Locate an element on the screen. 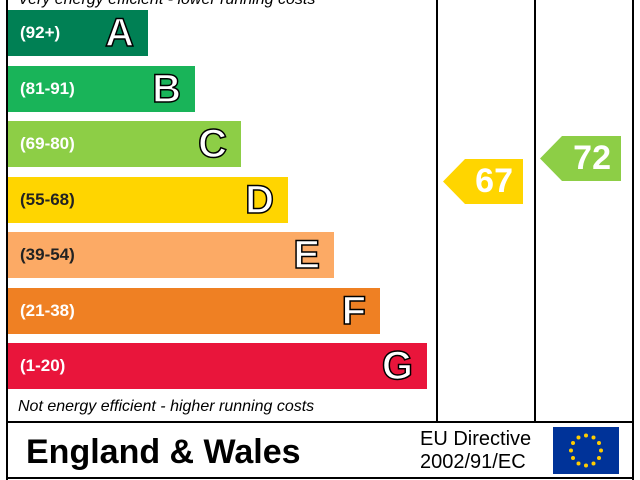  band-letter: G is located at coordinates (397, 366).